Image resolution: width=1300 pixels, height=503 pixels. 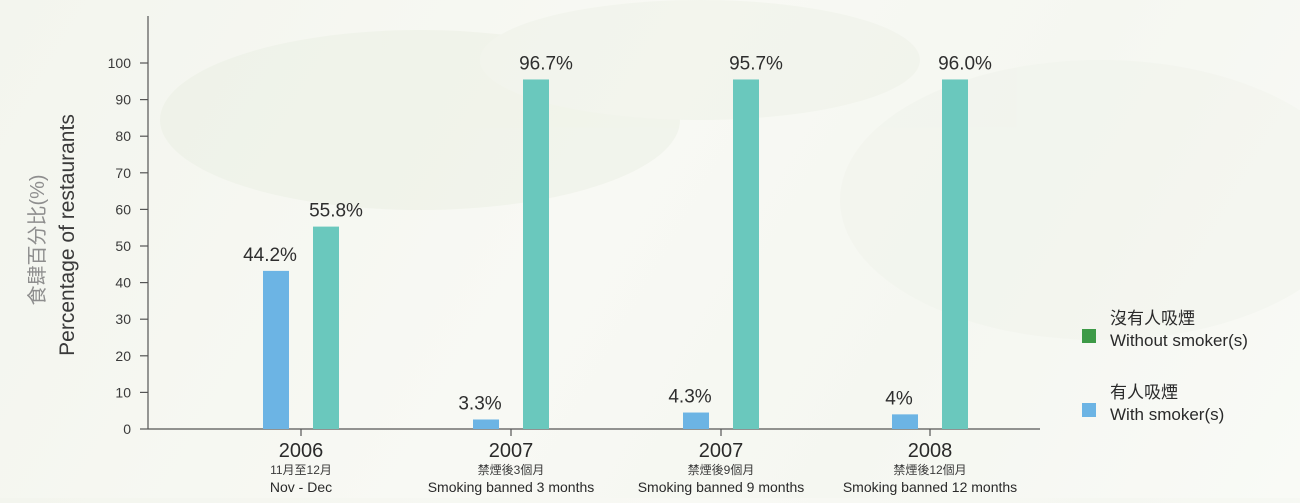 What do you see at coordinates (336, 211) in the screenshot?
I see `data-label: 55.8%` at bounding box center [336, 211].